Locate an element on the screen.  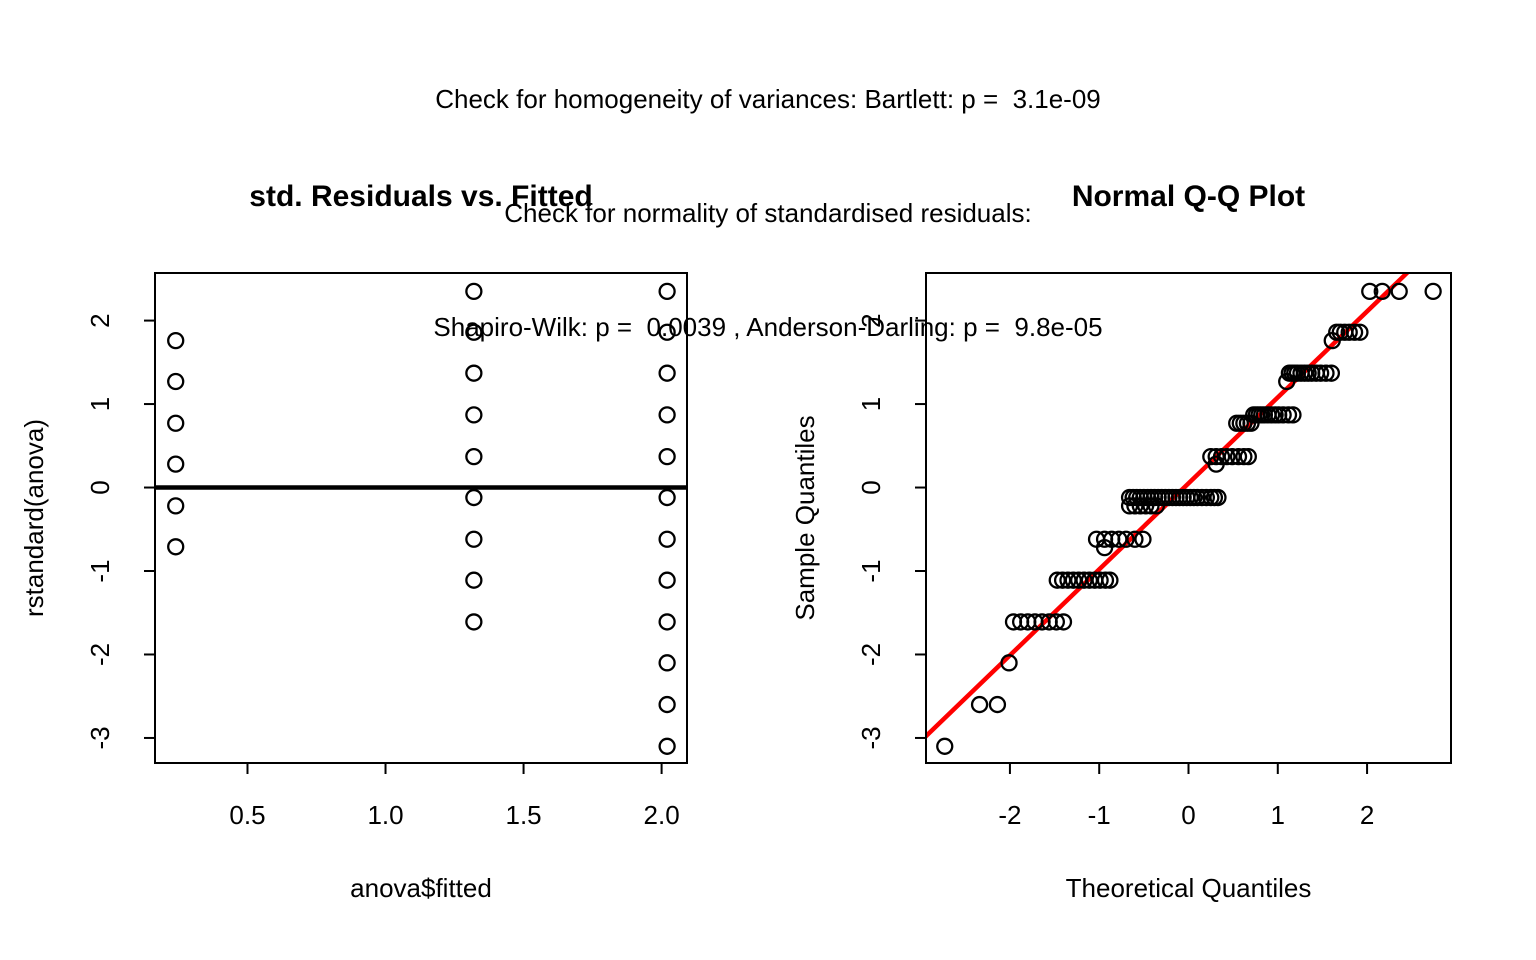
x-axis-tick-label: 0 is located at coordinates (1188, 815).